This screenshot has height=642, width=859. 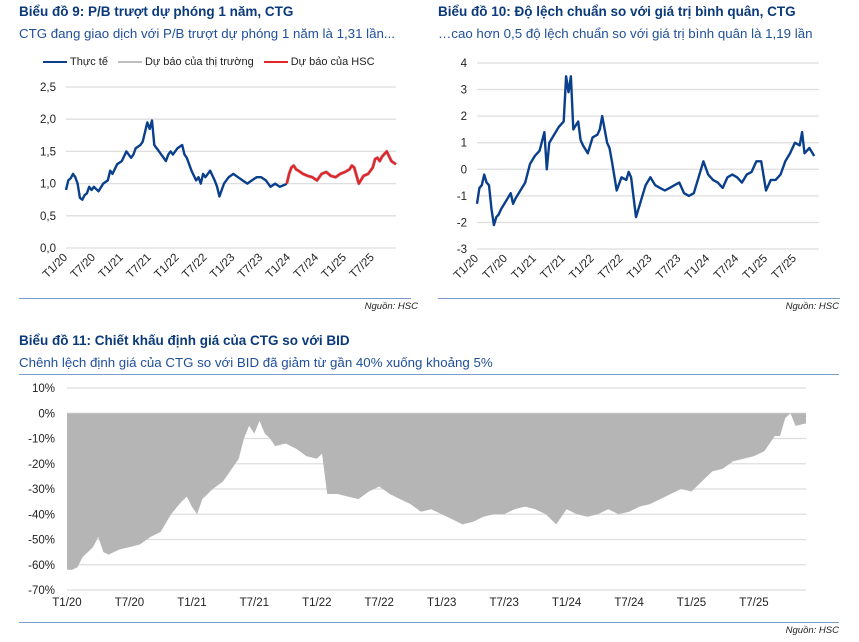 What do you see at coordinates (55, 62) in the screenshot?
I see `legend-swatch-actual` at bounding box center [55, 62].